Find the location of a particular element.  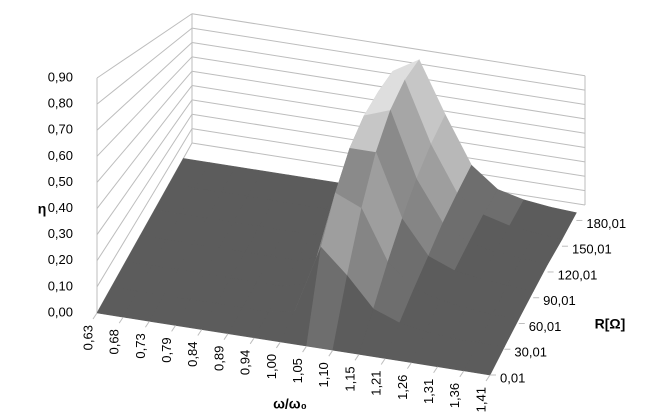

y-tick-label: 0,10 is located at coordinates (60, 285).